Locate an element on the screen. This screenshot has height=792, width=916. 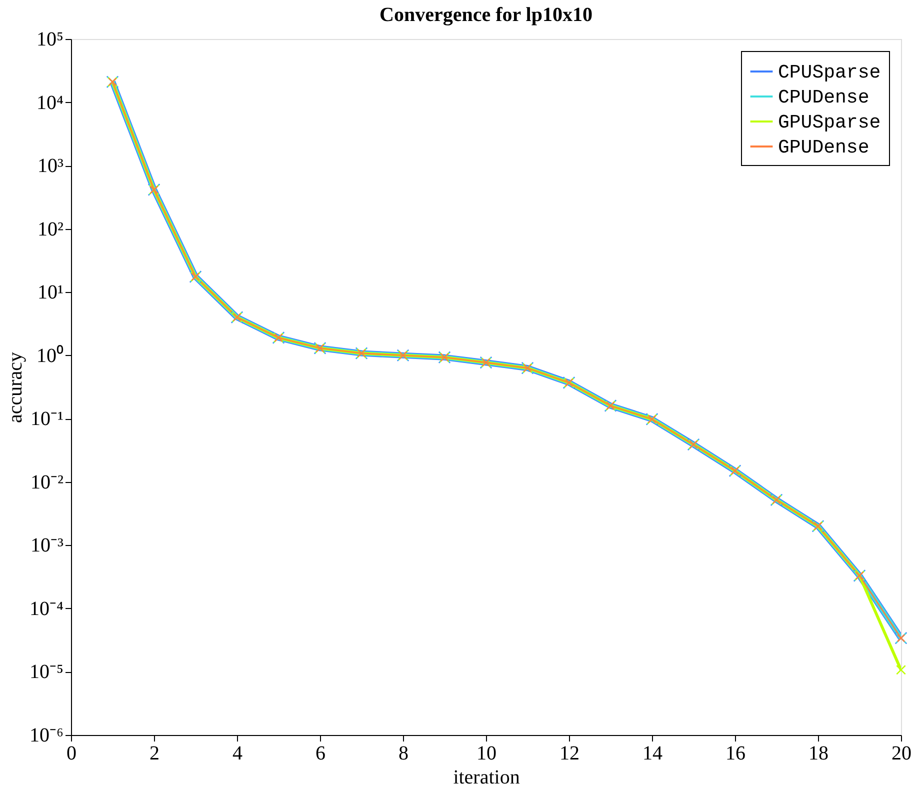
x-tick-label: 2 is located at coordinates (155, 753).